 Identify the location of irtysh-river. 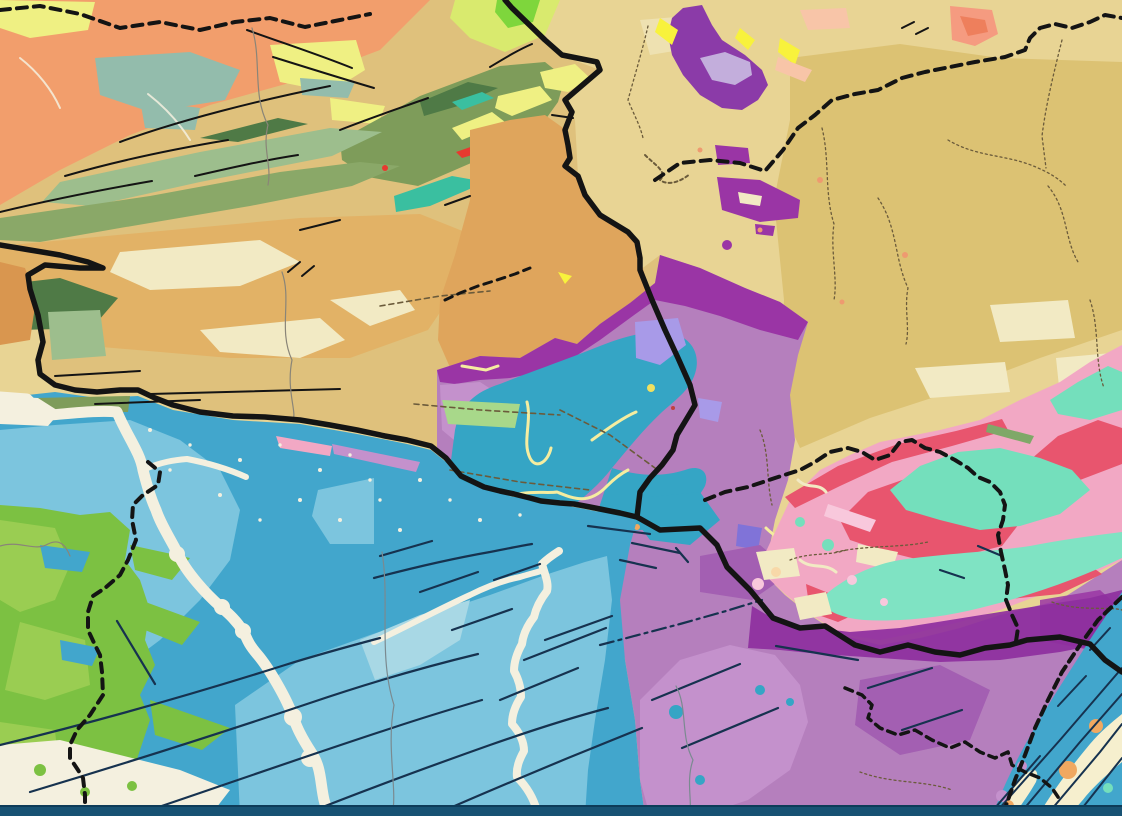
(223, 611).